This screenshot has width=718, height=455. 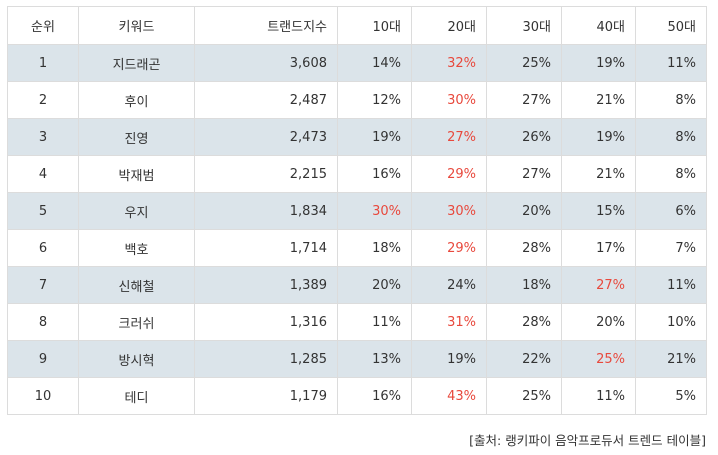 I want to click on header-age-40s: 40대, so click(x=598, y=25).